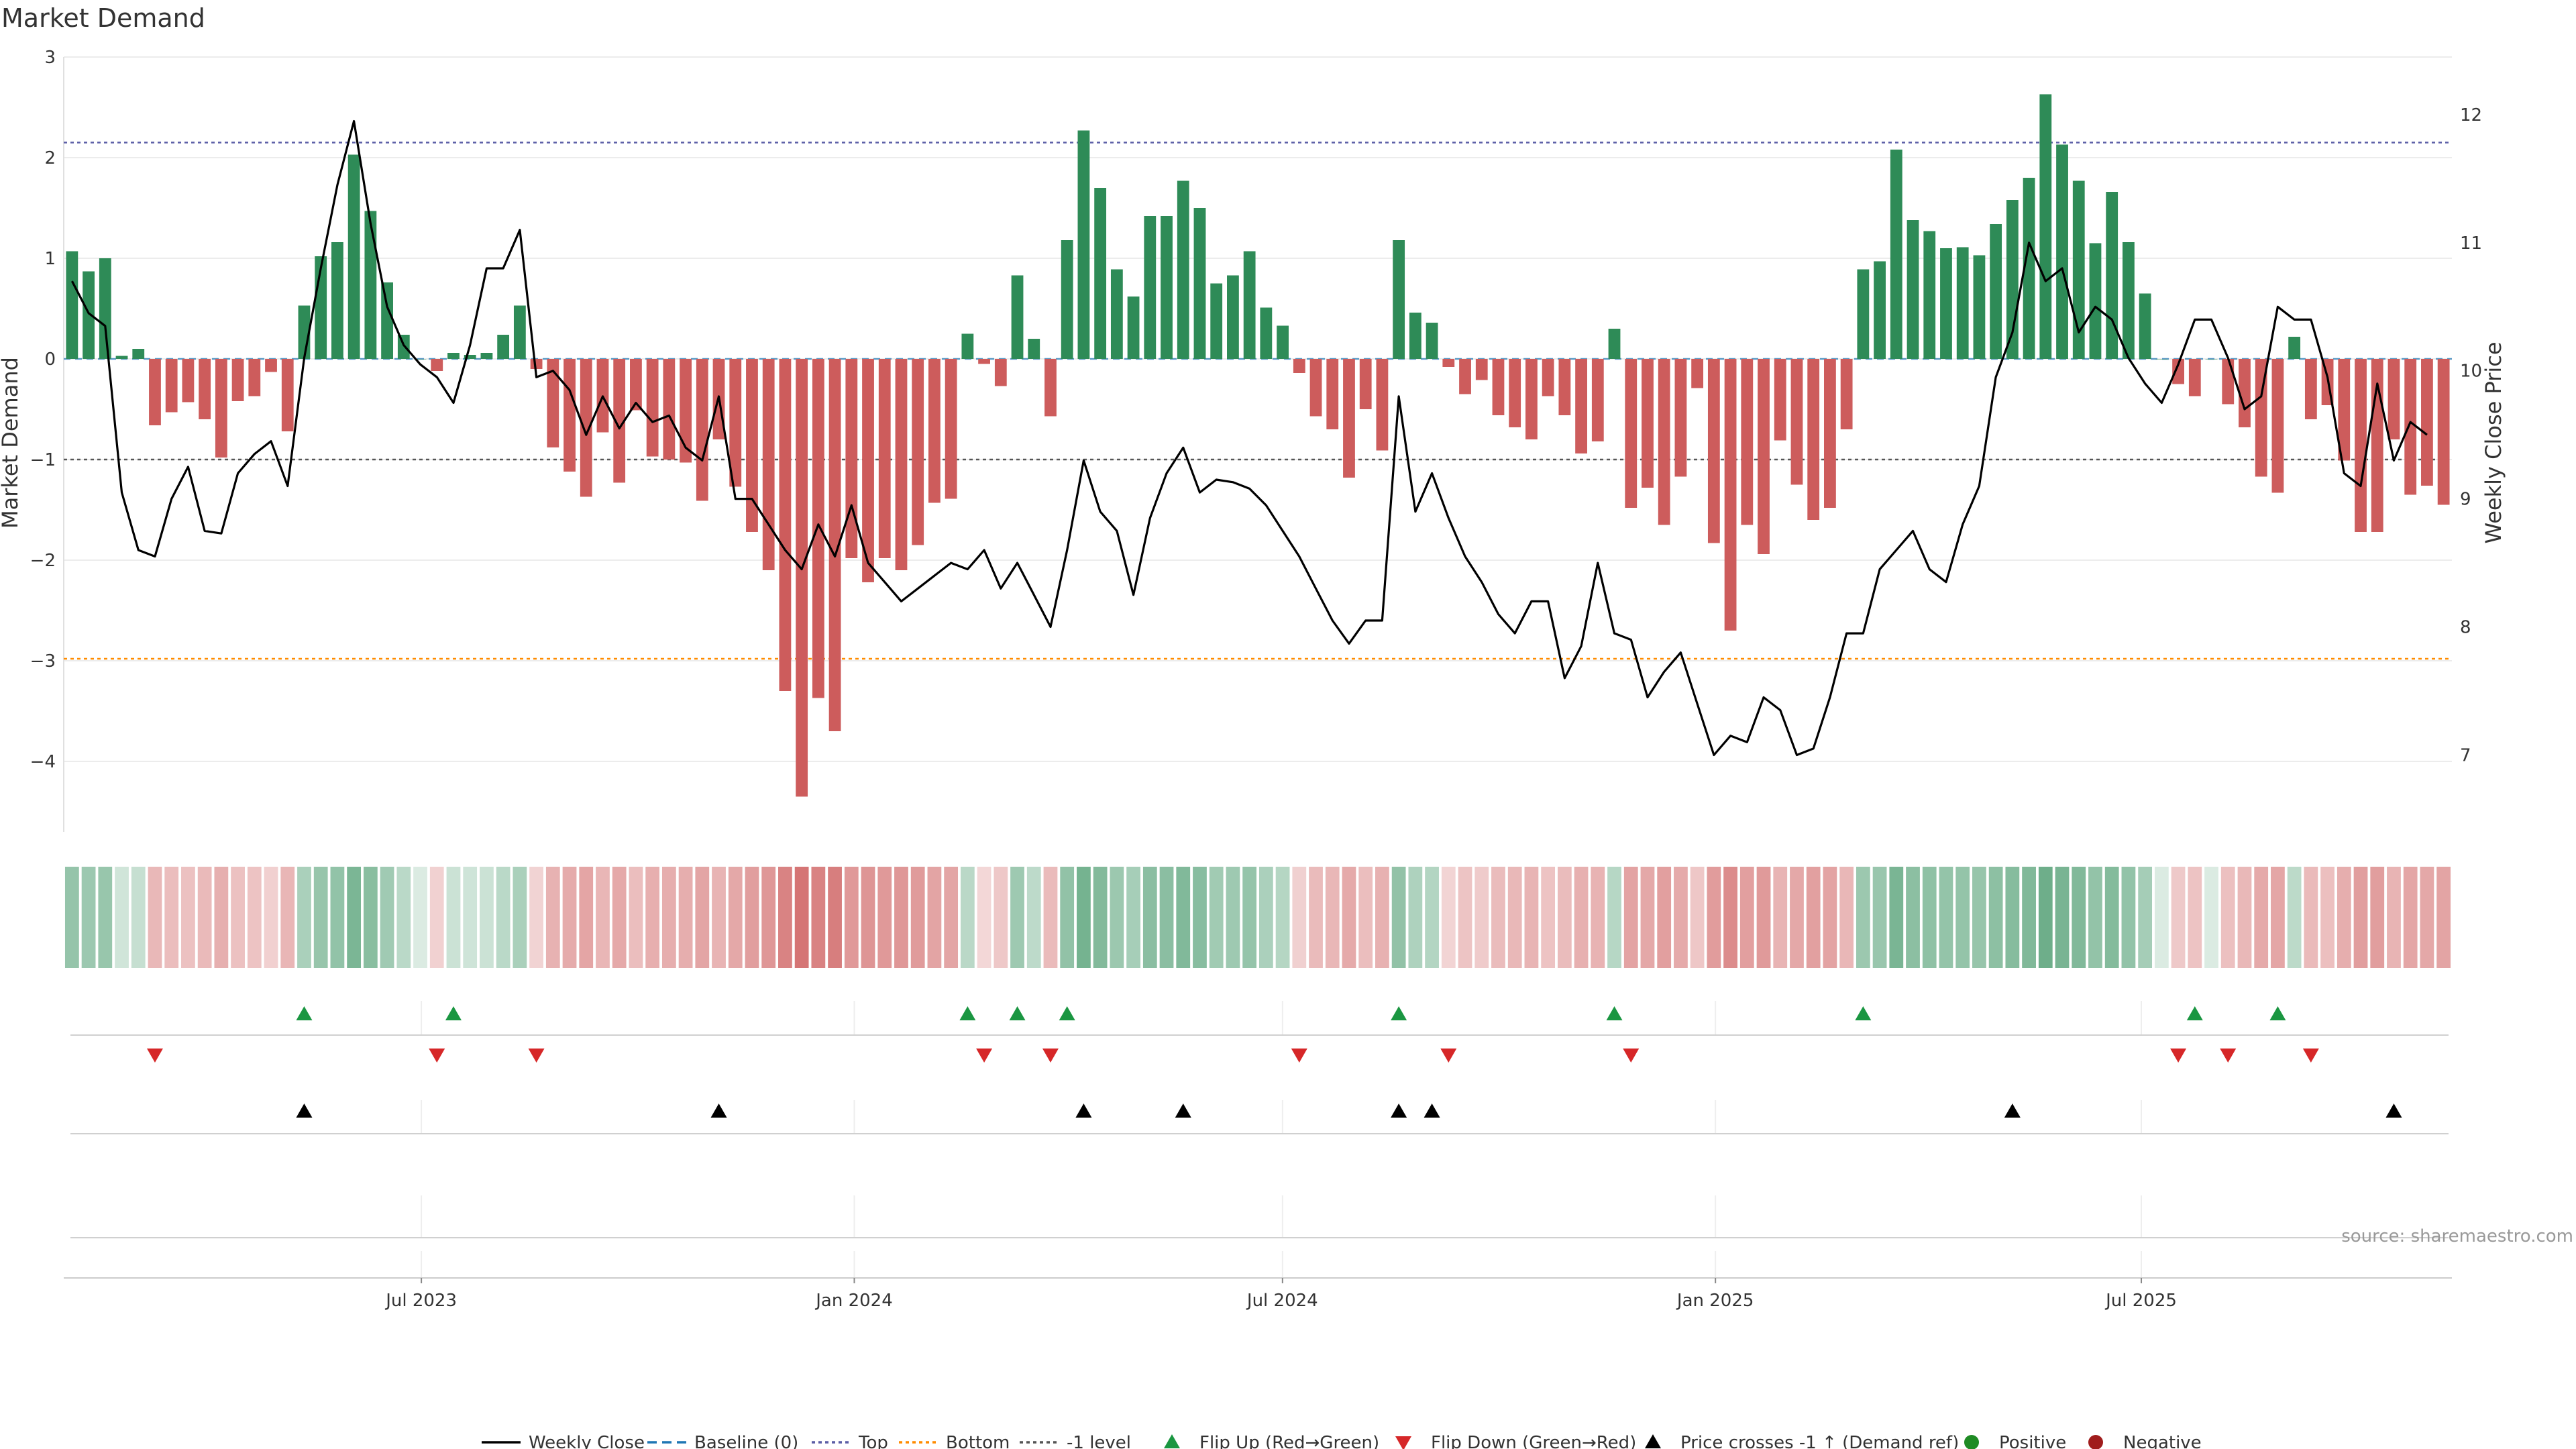  I want to click on y2-tick-label: 11, so click(2471, 243).